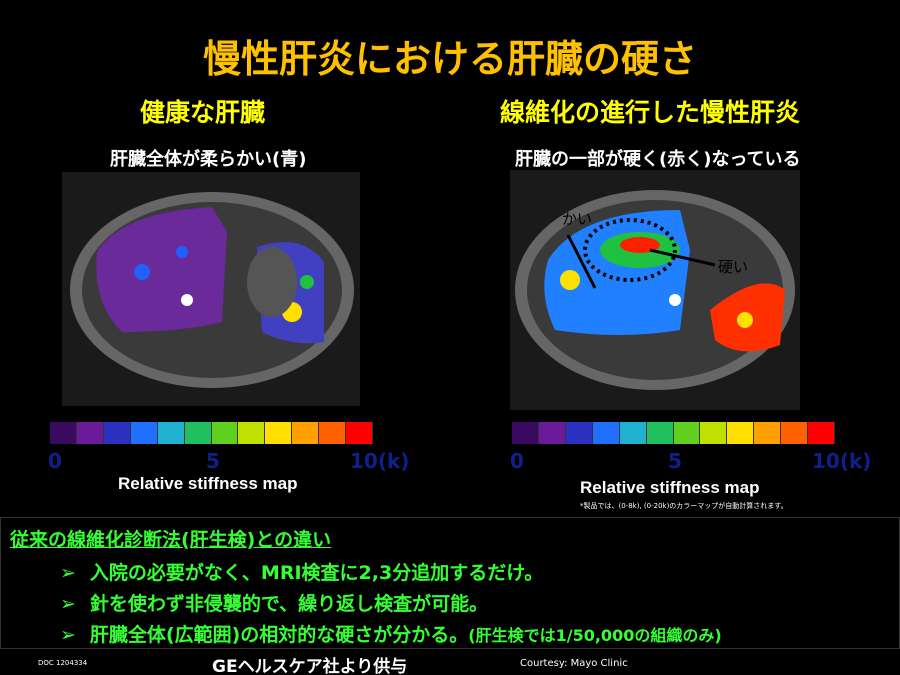 The image size is (900, 675). I want to click on bullet-note: (肝生検では1/50,000の組織のみ), so click(595, 635).